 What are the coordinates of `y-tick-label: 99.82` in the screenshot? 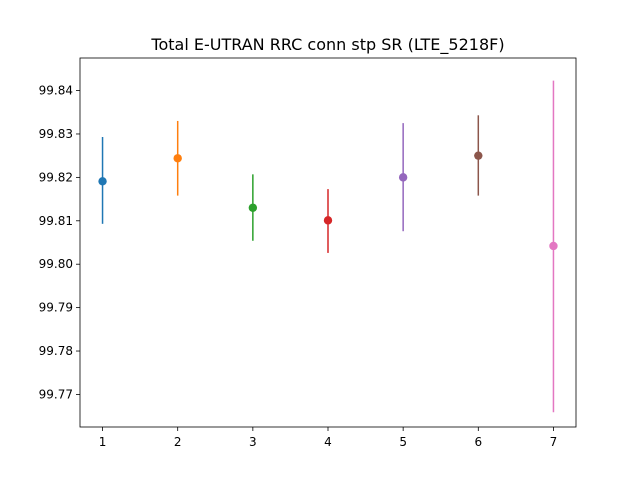 It's located at (56, 177).